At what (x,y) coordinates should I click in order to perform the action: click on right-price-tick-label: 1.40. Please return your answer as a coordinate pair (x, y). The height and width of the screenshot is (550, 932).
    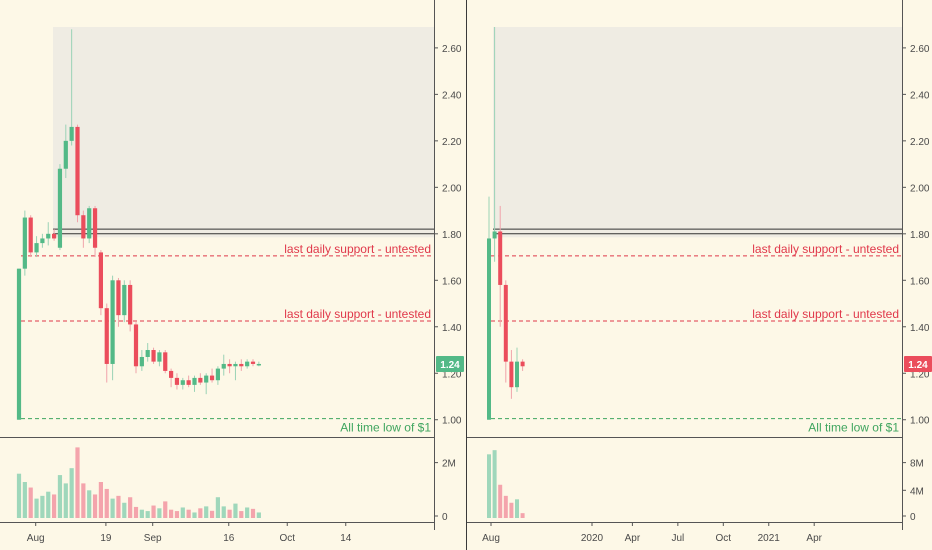
    Looking at the image, I should click on (920, 328).